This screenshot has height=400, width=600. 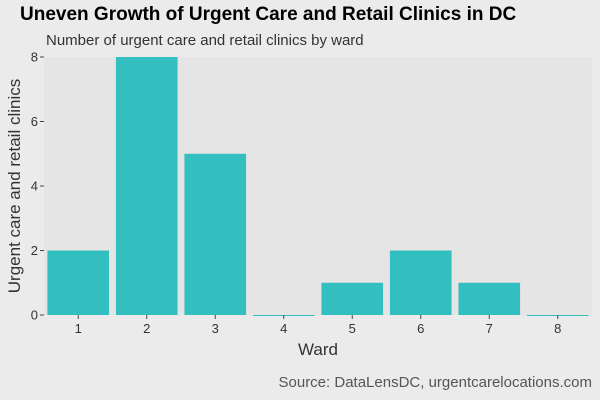 I want to click on x-tick-label: 5, so click(x=352, y=328).